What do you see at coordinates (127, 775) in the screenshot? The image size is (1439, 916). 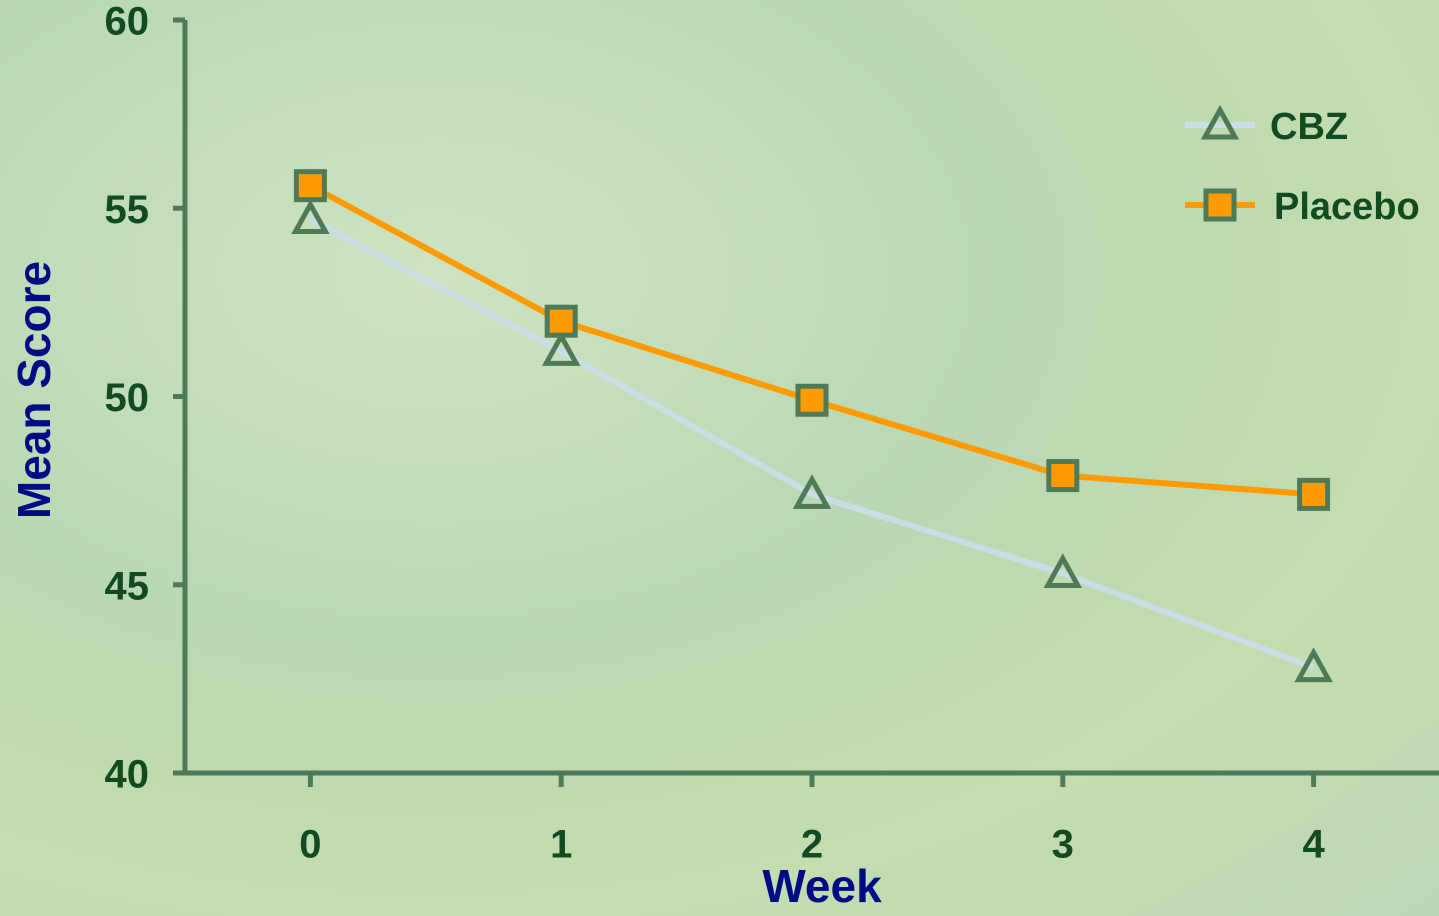 I see `y-tick-label: 40` at bounding box center [127, 775].